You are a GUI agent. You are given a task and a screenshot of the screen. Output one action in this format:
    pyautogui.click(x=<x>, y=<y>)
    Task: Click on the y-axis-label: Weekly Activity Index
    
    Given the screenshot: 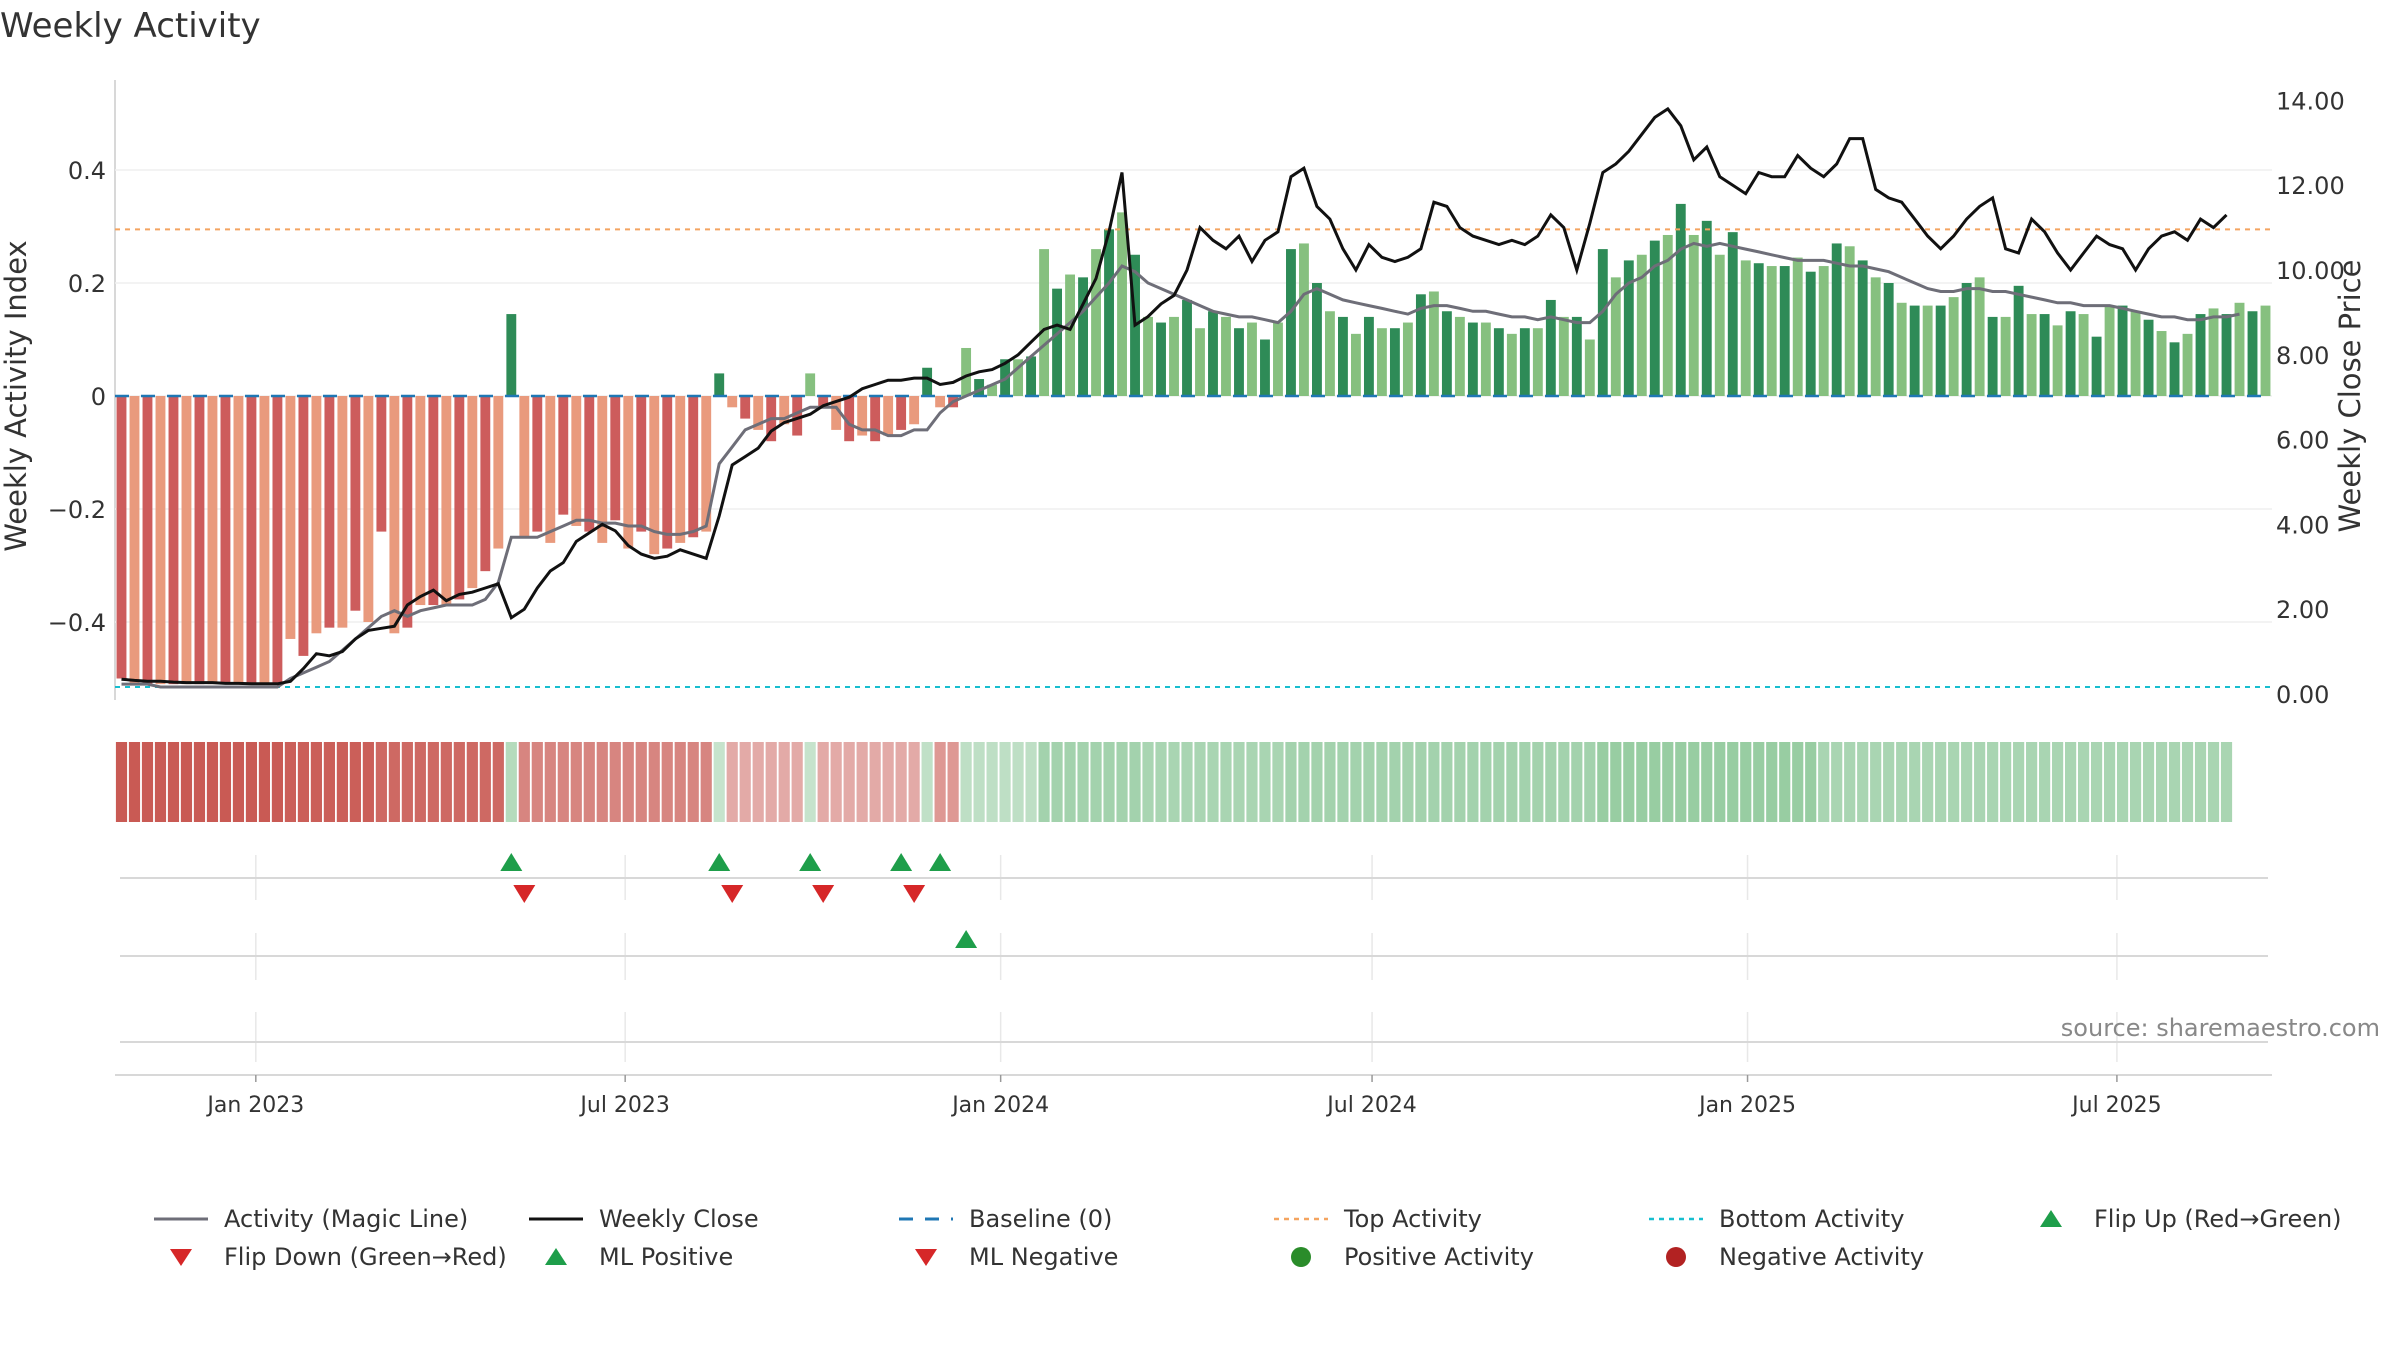 What is the action you would take?
    pyautogui.click(x=16, y=395)
    